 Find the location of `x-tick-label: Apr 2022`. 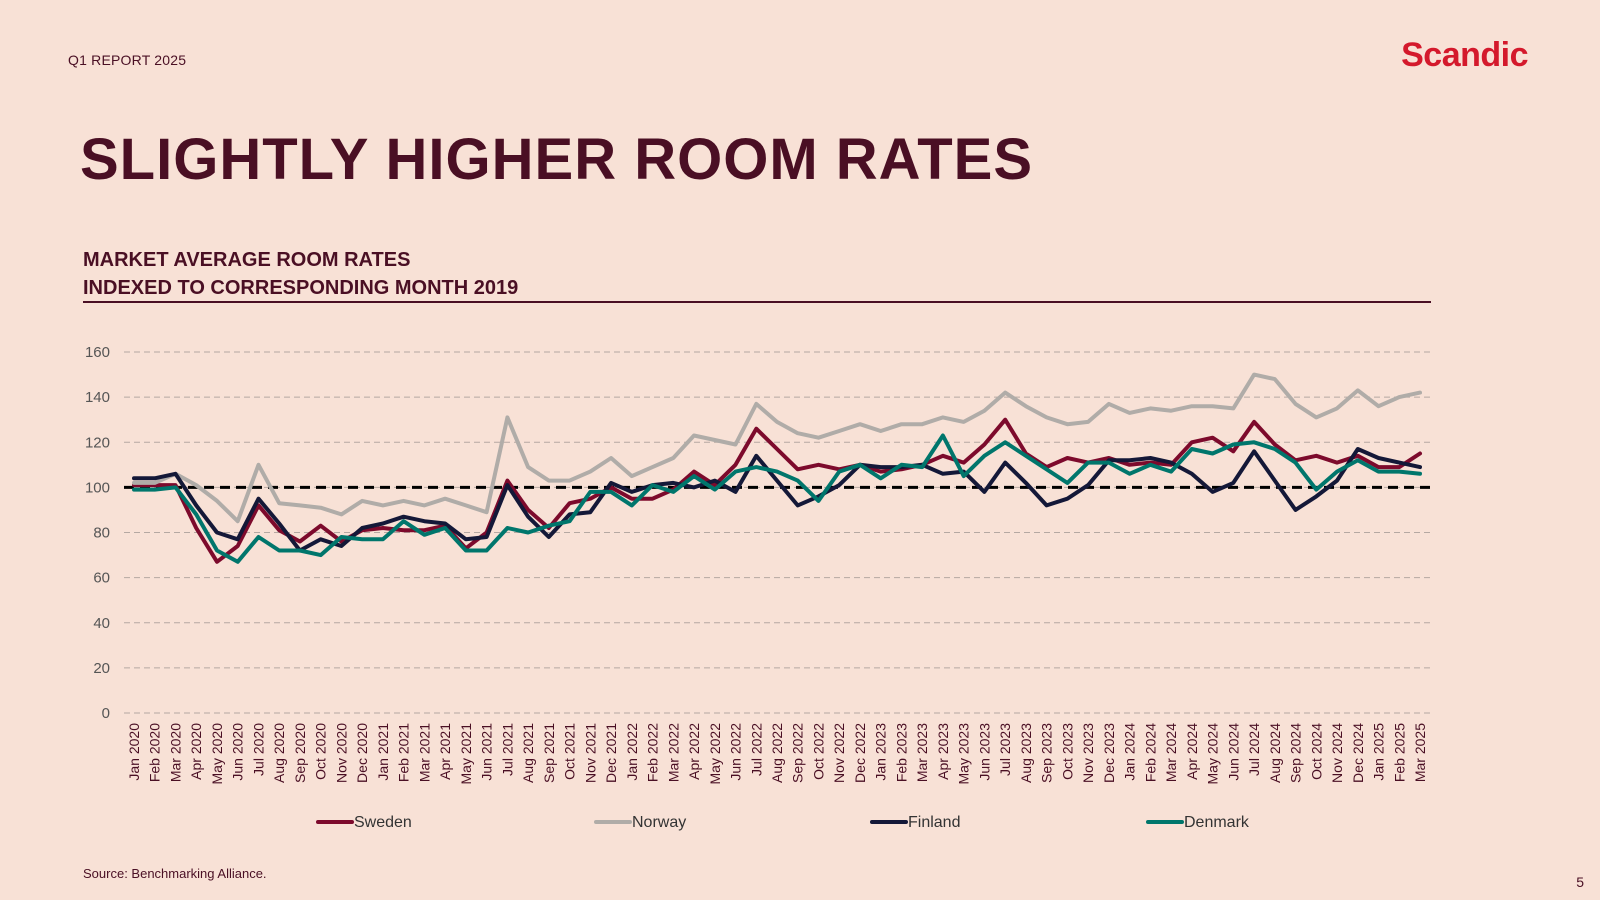

x-tick-label: Apr 2022 is located at coordinates (694, 751).